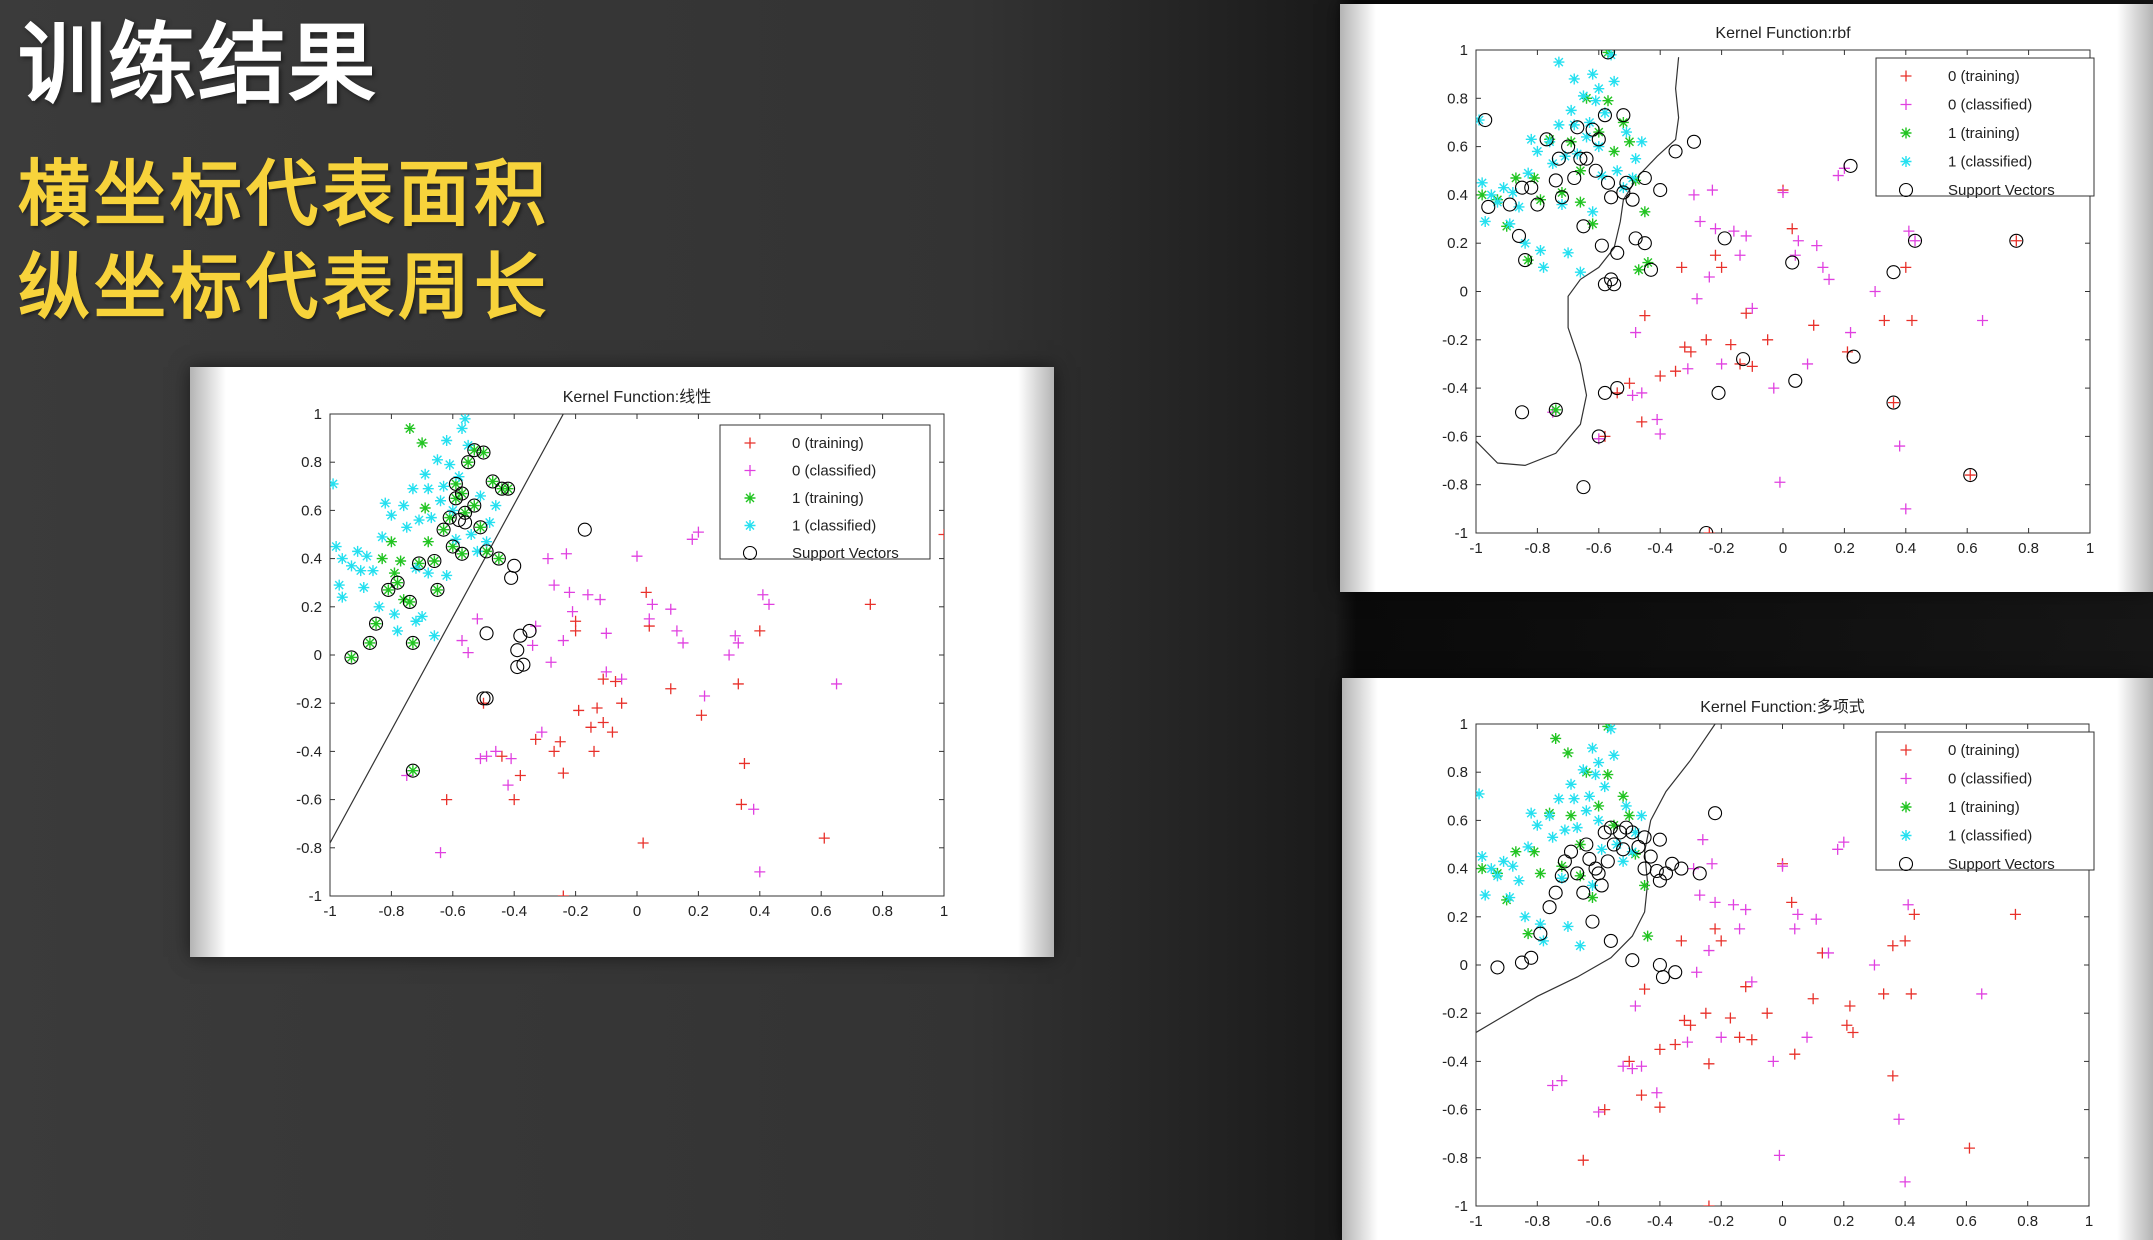  I want to click on series-class1-classified, so click(416, 528).